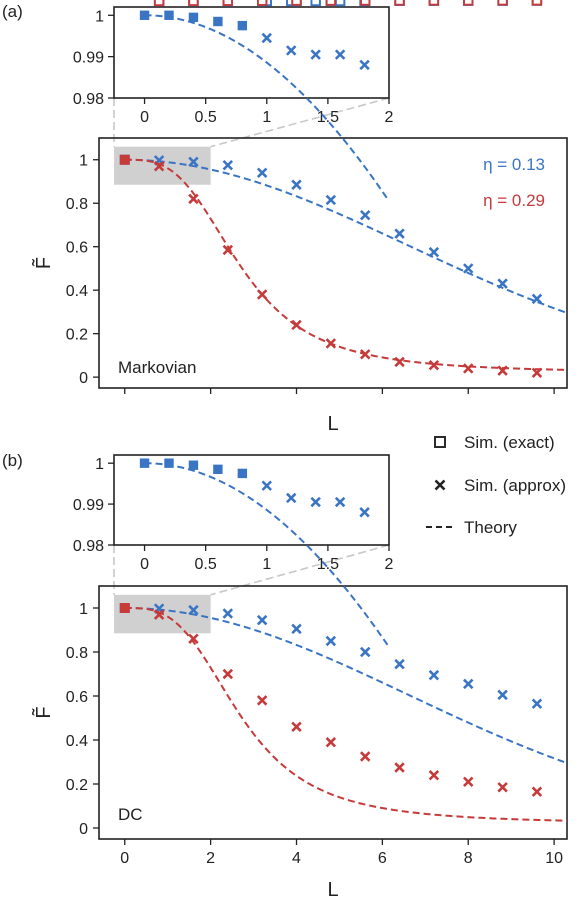 This screenshot has height=910, width=580. Describe the element at coordinates (382, 858) in the screenshot. I see `x-tick-label: 6` at that location.